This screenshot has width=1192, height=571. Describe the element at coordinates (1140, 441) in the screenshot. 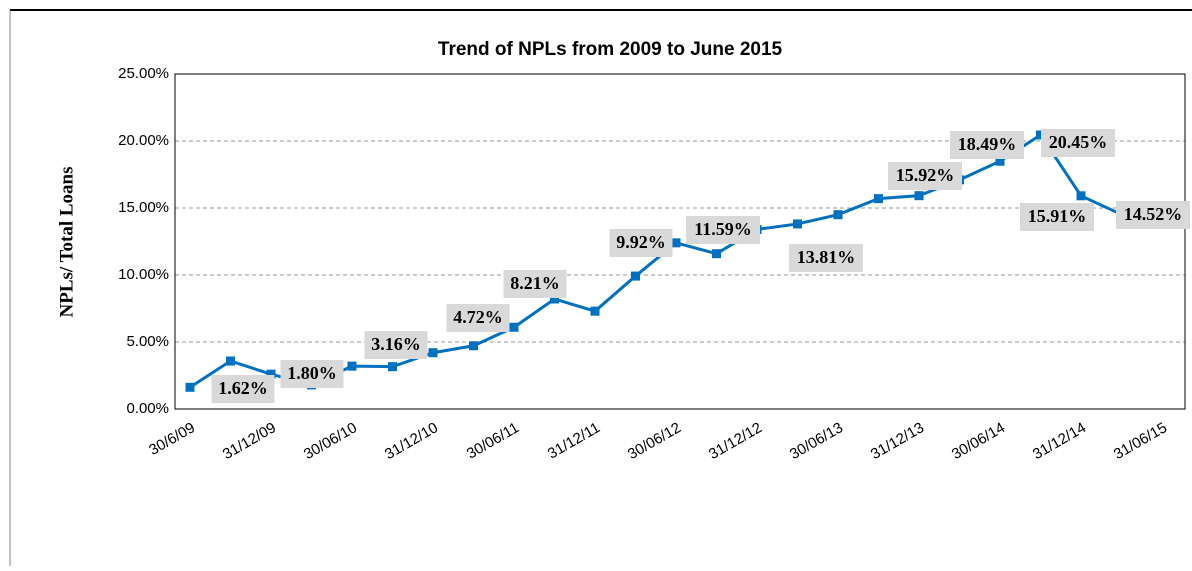

I see `x-tick-label: 31/06/15` at that location.